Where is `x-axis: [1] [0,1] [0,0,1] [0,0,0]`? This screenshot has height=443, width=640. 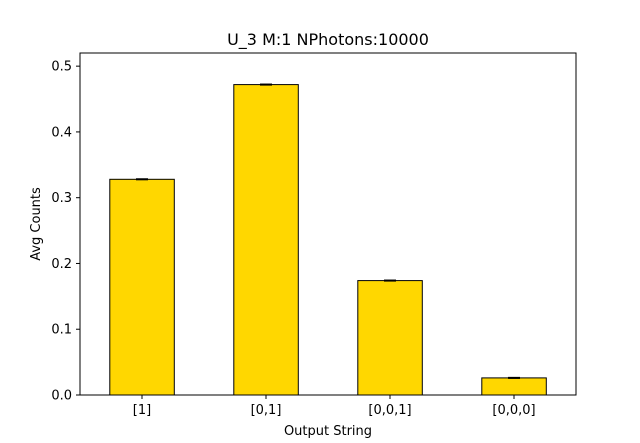
x-axis: [1] [0,1] [0,0,1] [0,0,0] is located at coordinates (334, 406).